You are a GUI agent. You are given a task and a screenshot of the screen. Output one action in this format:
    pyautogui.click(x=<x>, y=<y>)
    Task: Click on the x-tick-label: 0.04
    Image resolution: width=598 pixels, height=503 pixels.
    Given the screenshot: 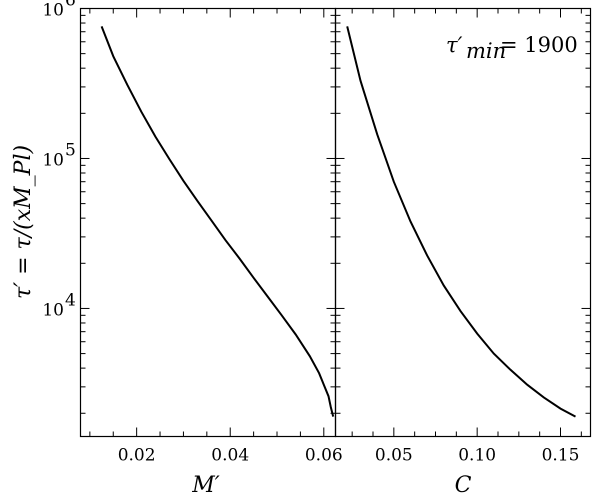 What is the action you would take?
    pyautogui.click(x=230, y=456)
    